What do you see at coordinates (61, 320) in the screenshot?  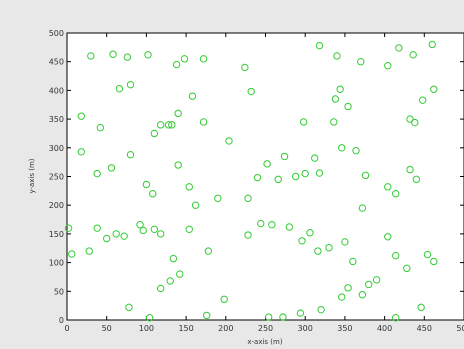 I see `y-tick-label: 0` at bounding box center [61, 320].